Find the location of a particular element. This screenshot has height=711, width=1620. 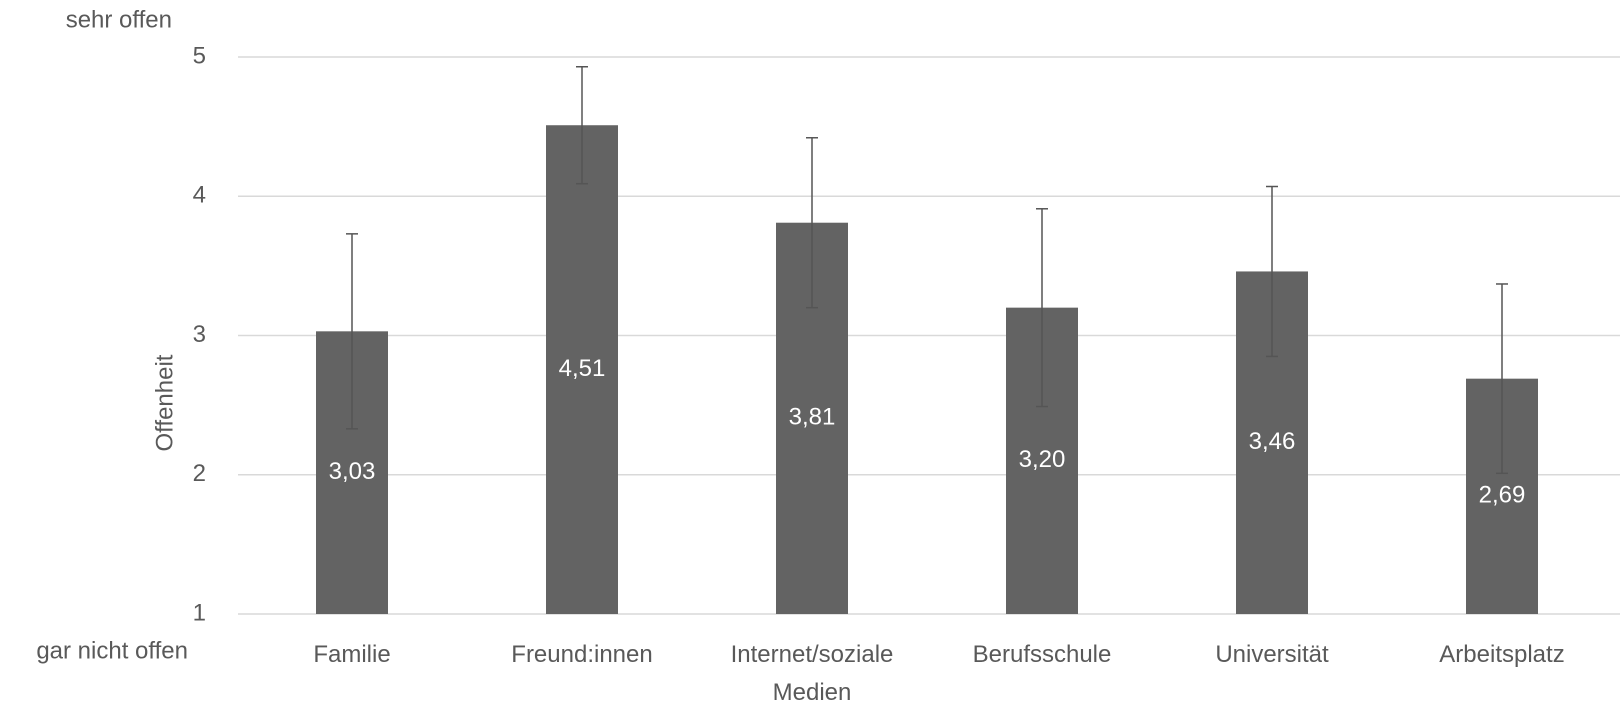

x-tick-label: Freund:innen is located at coordinates (582, 654).